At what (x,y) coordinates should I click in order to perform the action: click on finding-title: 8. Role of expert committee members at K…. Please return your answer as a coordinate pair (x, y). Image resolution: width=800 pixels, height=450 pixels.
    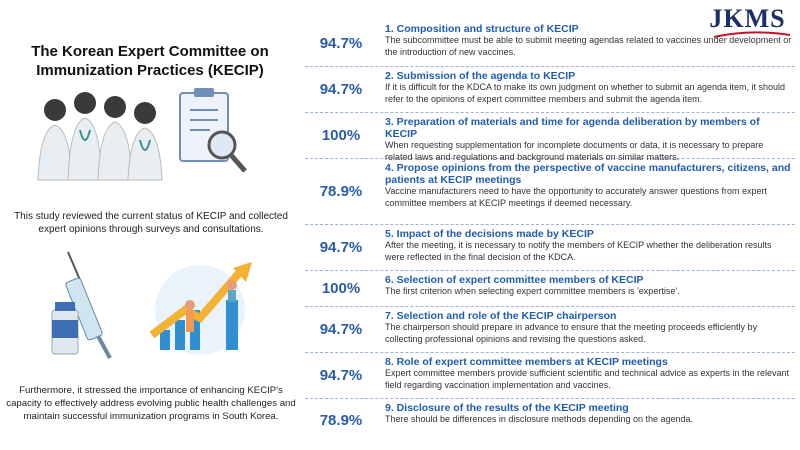
    Looking at the image, I should click on (526, 362).